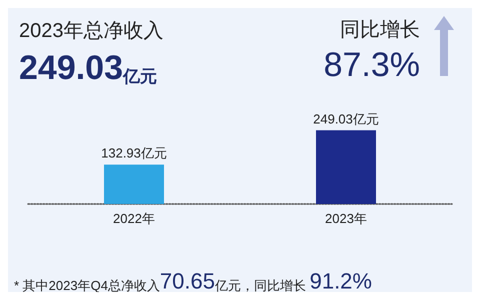  Describe the element at coordinates (346, 218) in the screenshot. I see `x-tick-label: 2023年` at that location.